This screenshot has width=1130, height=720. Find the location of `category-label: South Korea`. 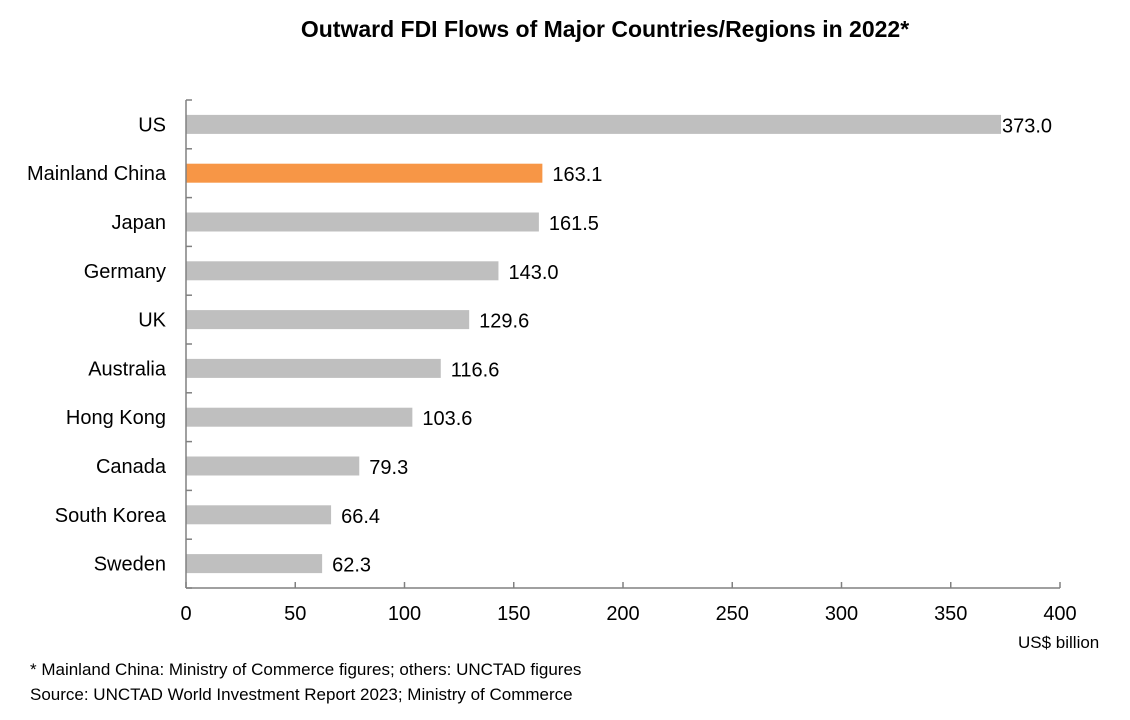

category-label: South Korea is located at coordinates (111, 516).